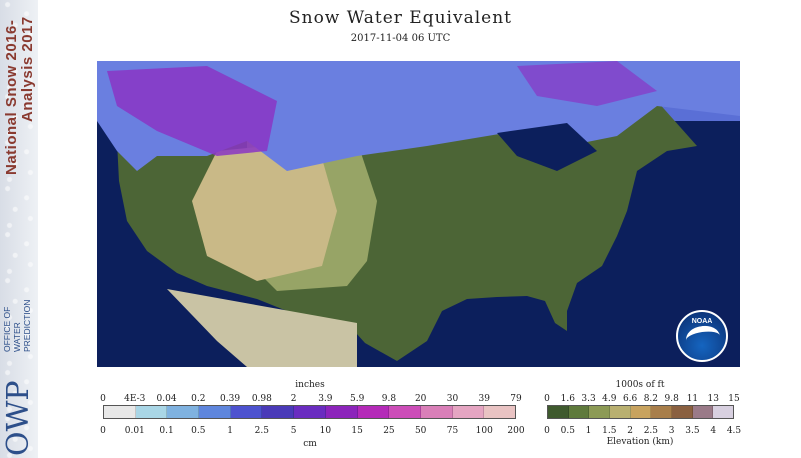 Image resolution: width=801 pixels, height=458 pixels. What do you see at coordinates (567, 399) in the screenshot?
I see `elev-top-tick-label: 1.6` at bounding box center [567, 399].